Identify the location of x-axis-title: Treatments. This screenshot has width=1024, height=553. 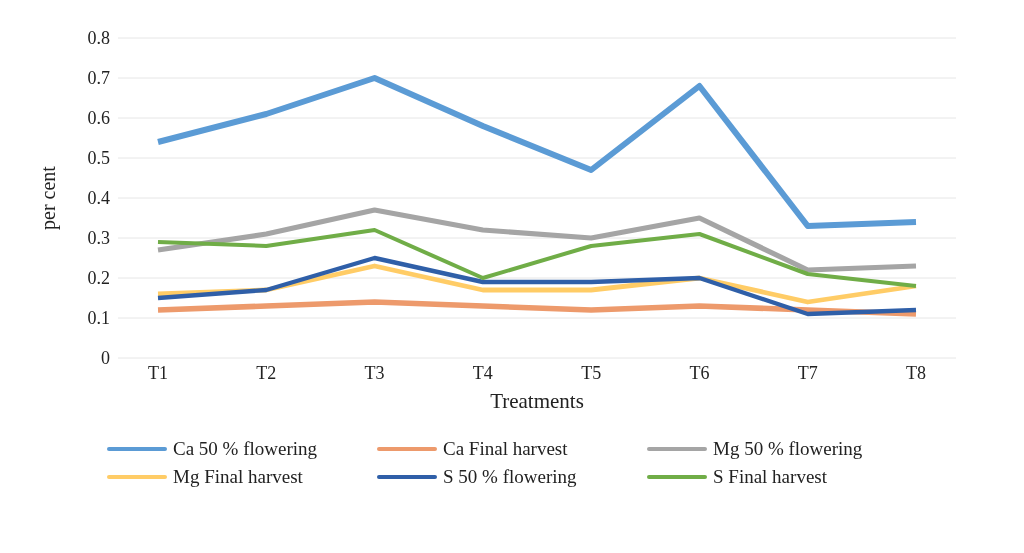
(537, 401).